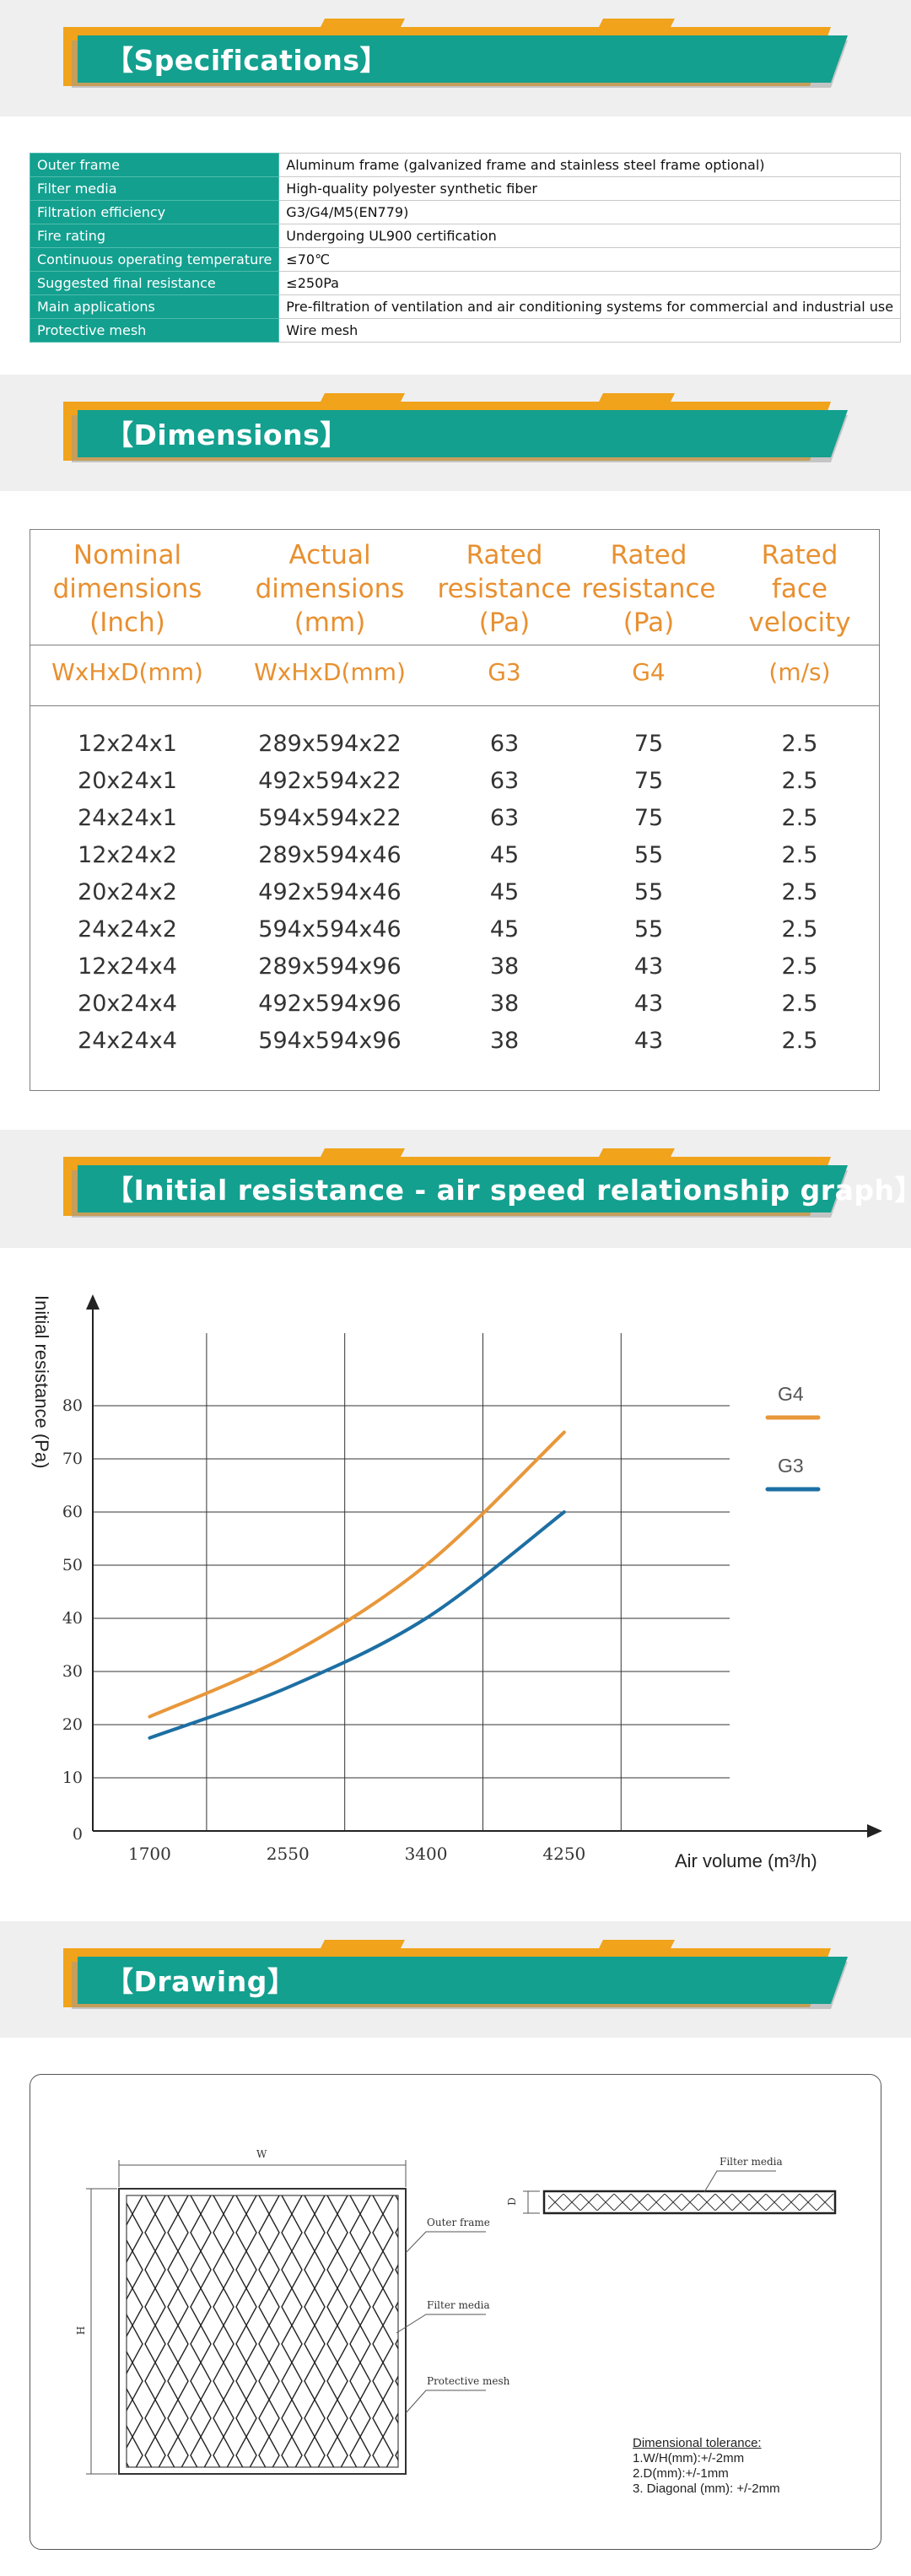  What do you see at coordinates (330, 967) in the screenshot?
I see `table-cell: 289x594x96` at bounding box center [330, 967].